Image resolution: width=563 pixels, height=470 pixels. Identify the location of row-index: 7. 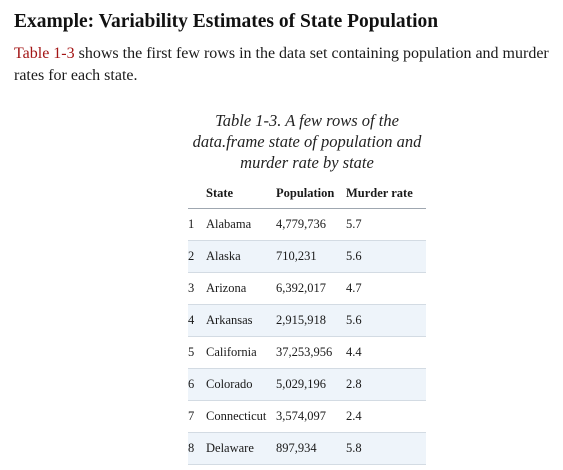
(197, 416).